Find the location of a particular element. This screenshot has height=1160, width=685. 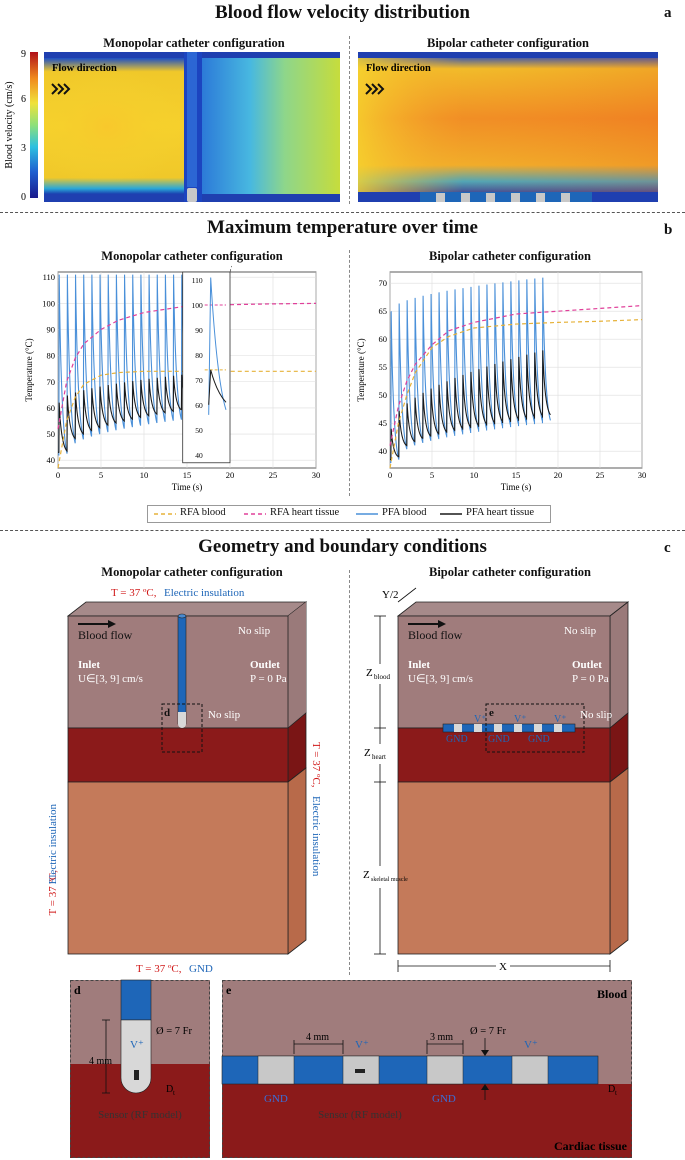

monopolar-catheter-tip is located at coordinates (192, 195).